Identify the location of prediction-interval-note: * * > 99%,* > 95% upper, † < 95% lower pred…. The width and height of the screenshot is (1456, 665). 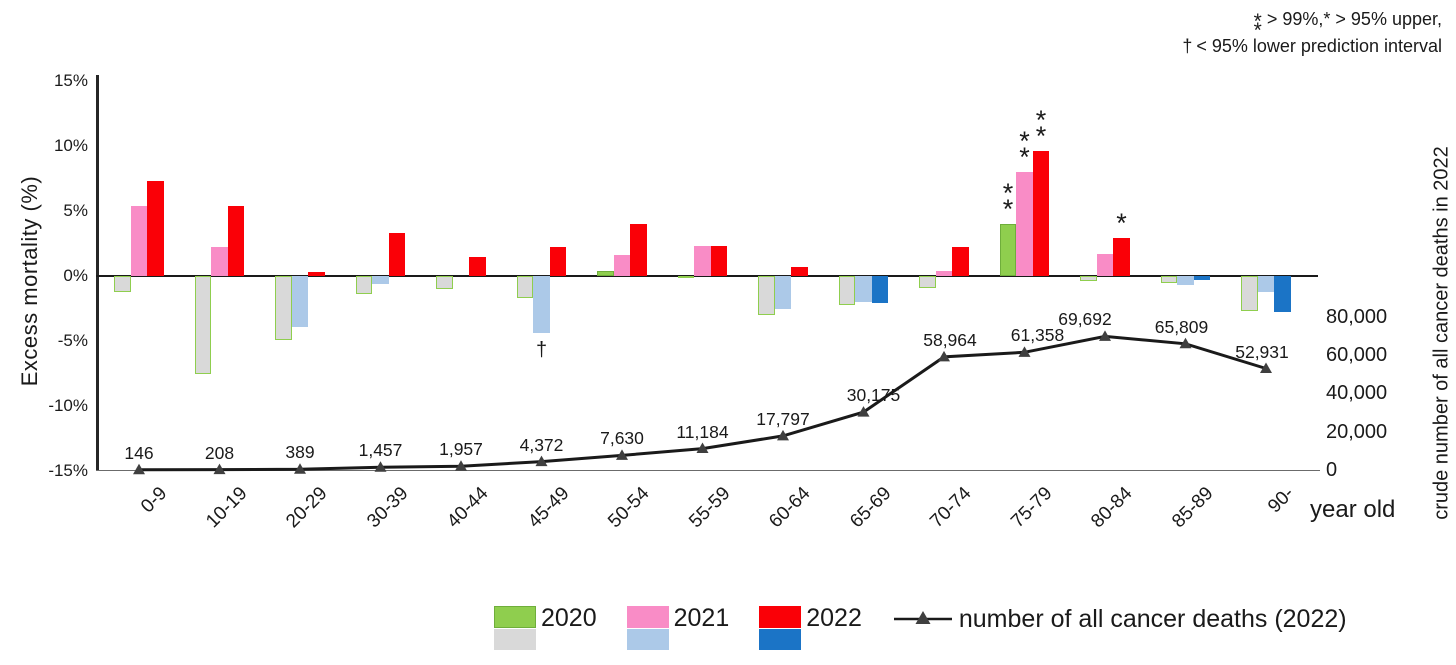
(1312, 33).